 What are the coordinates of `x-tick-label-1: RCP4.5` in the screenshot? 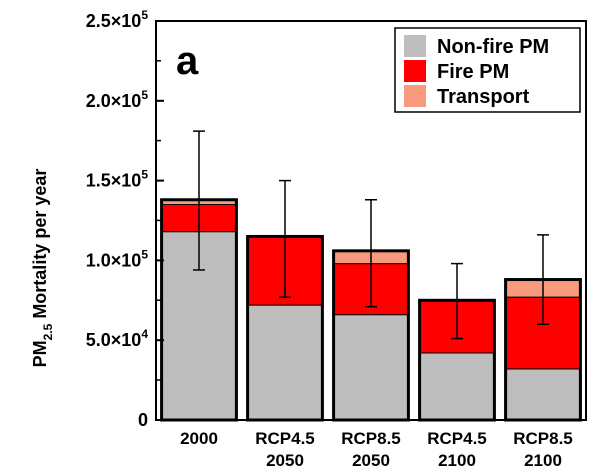 It's located at (285, 438).